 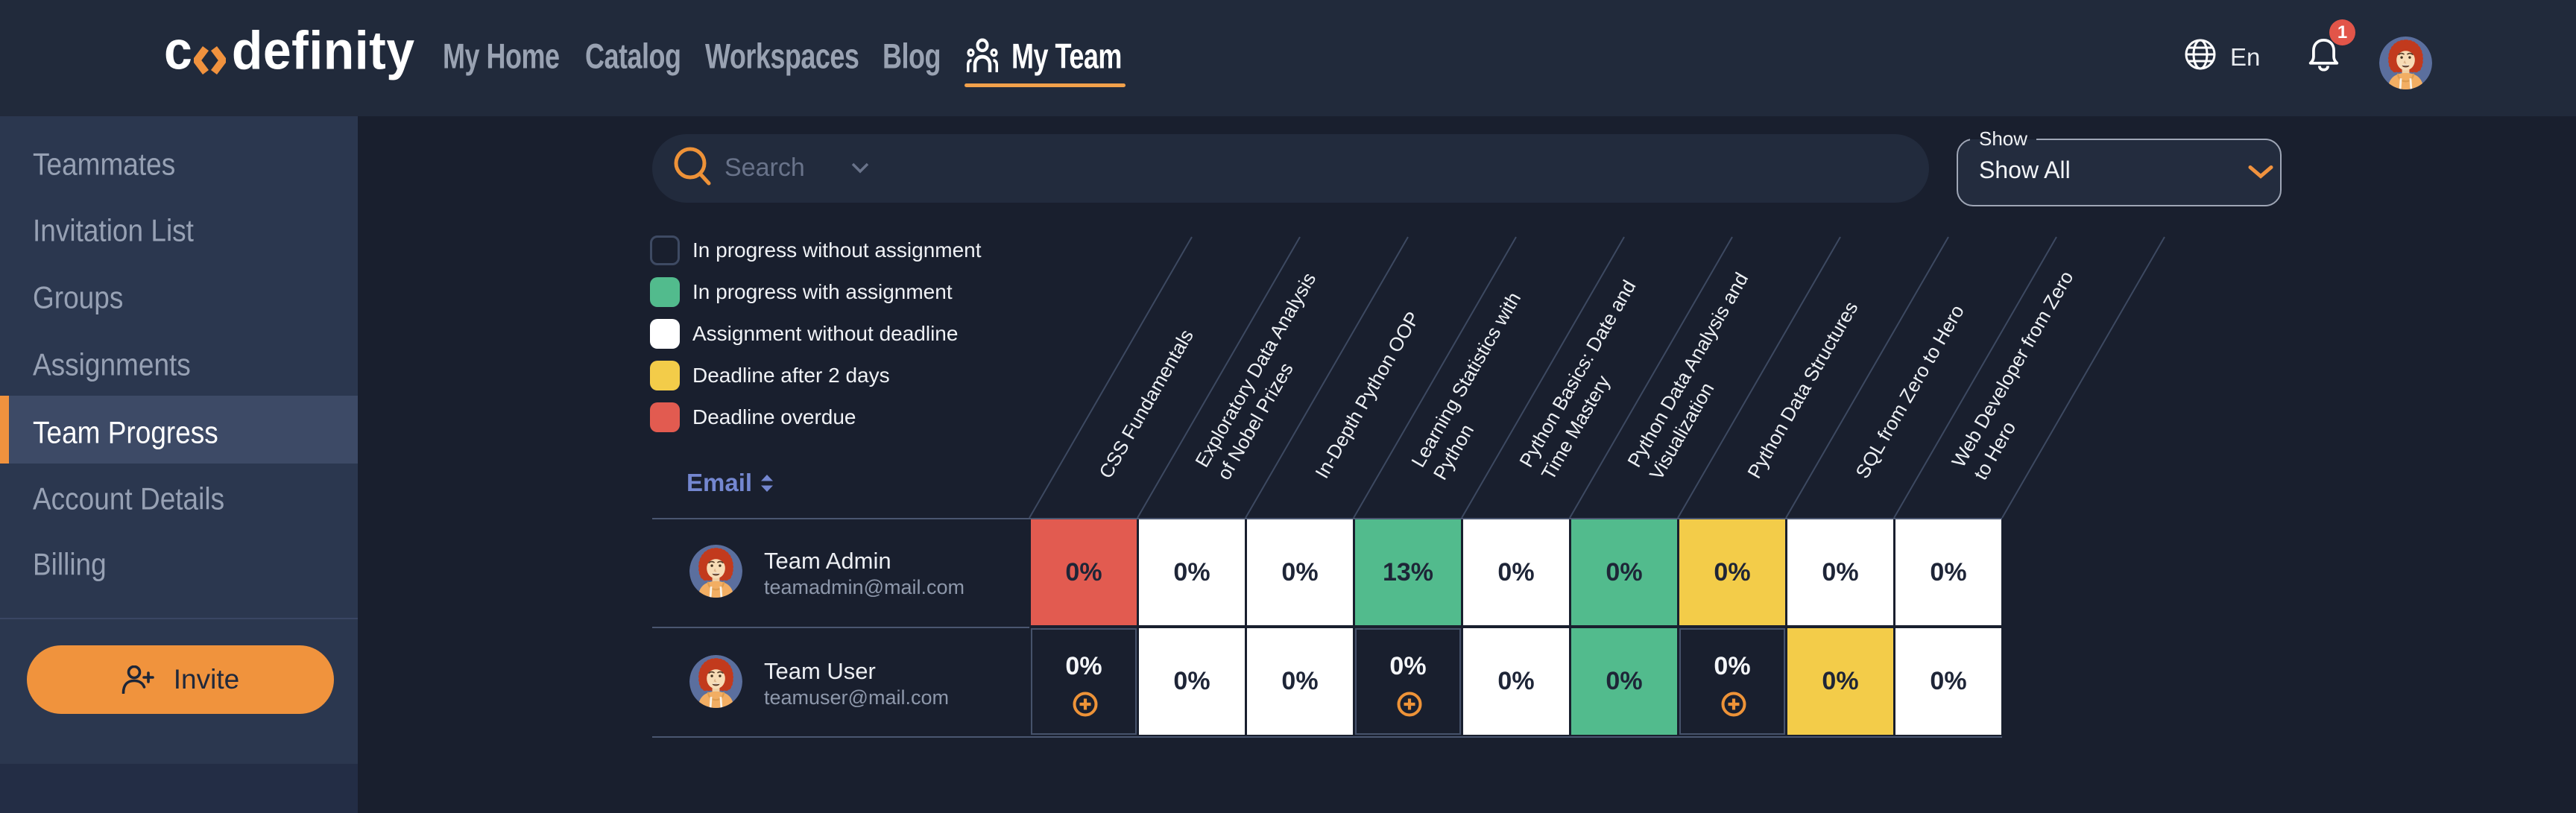 What do you see at coordinates (1699, 376) in the screenshot?
I see `svg-text:Python Data Analysis andVisual: Python Data Analysis andVisualization` at bounding box center [1699, 376].